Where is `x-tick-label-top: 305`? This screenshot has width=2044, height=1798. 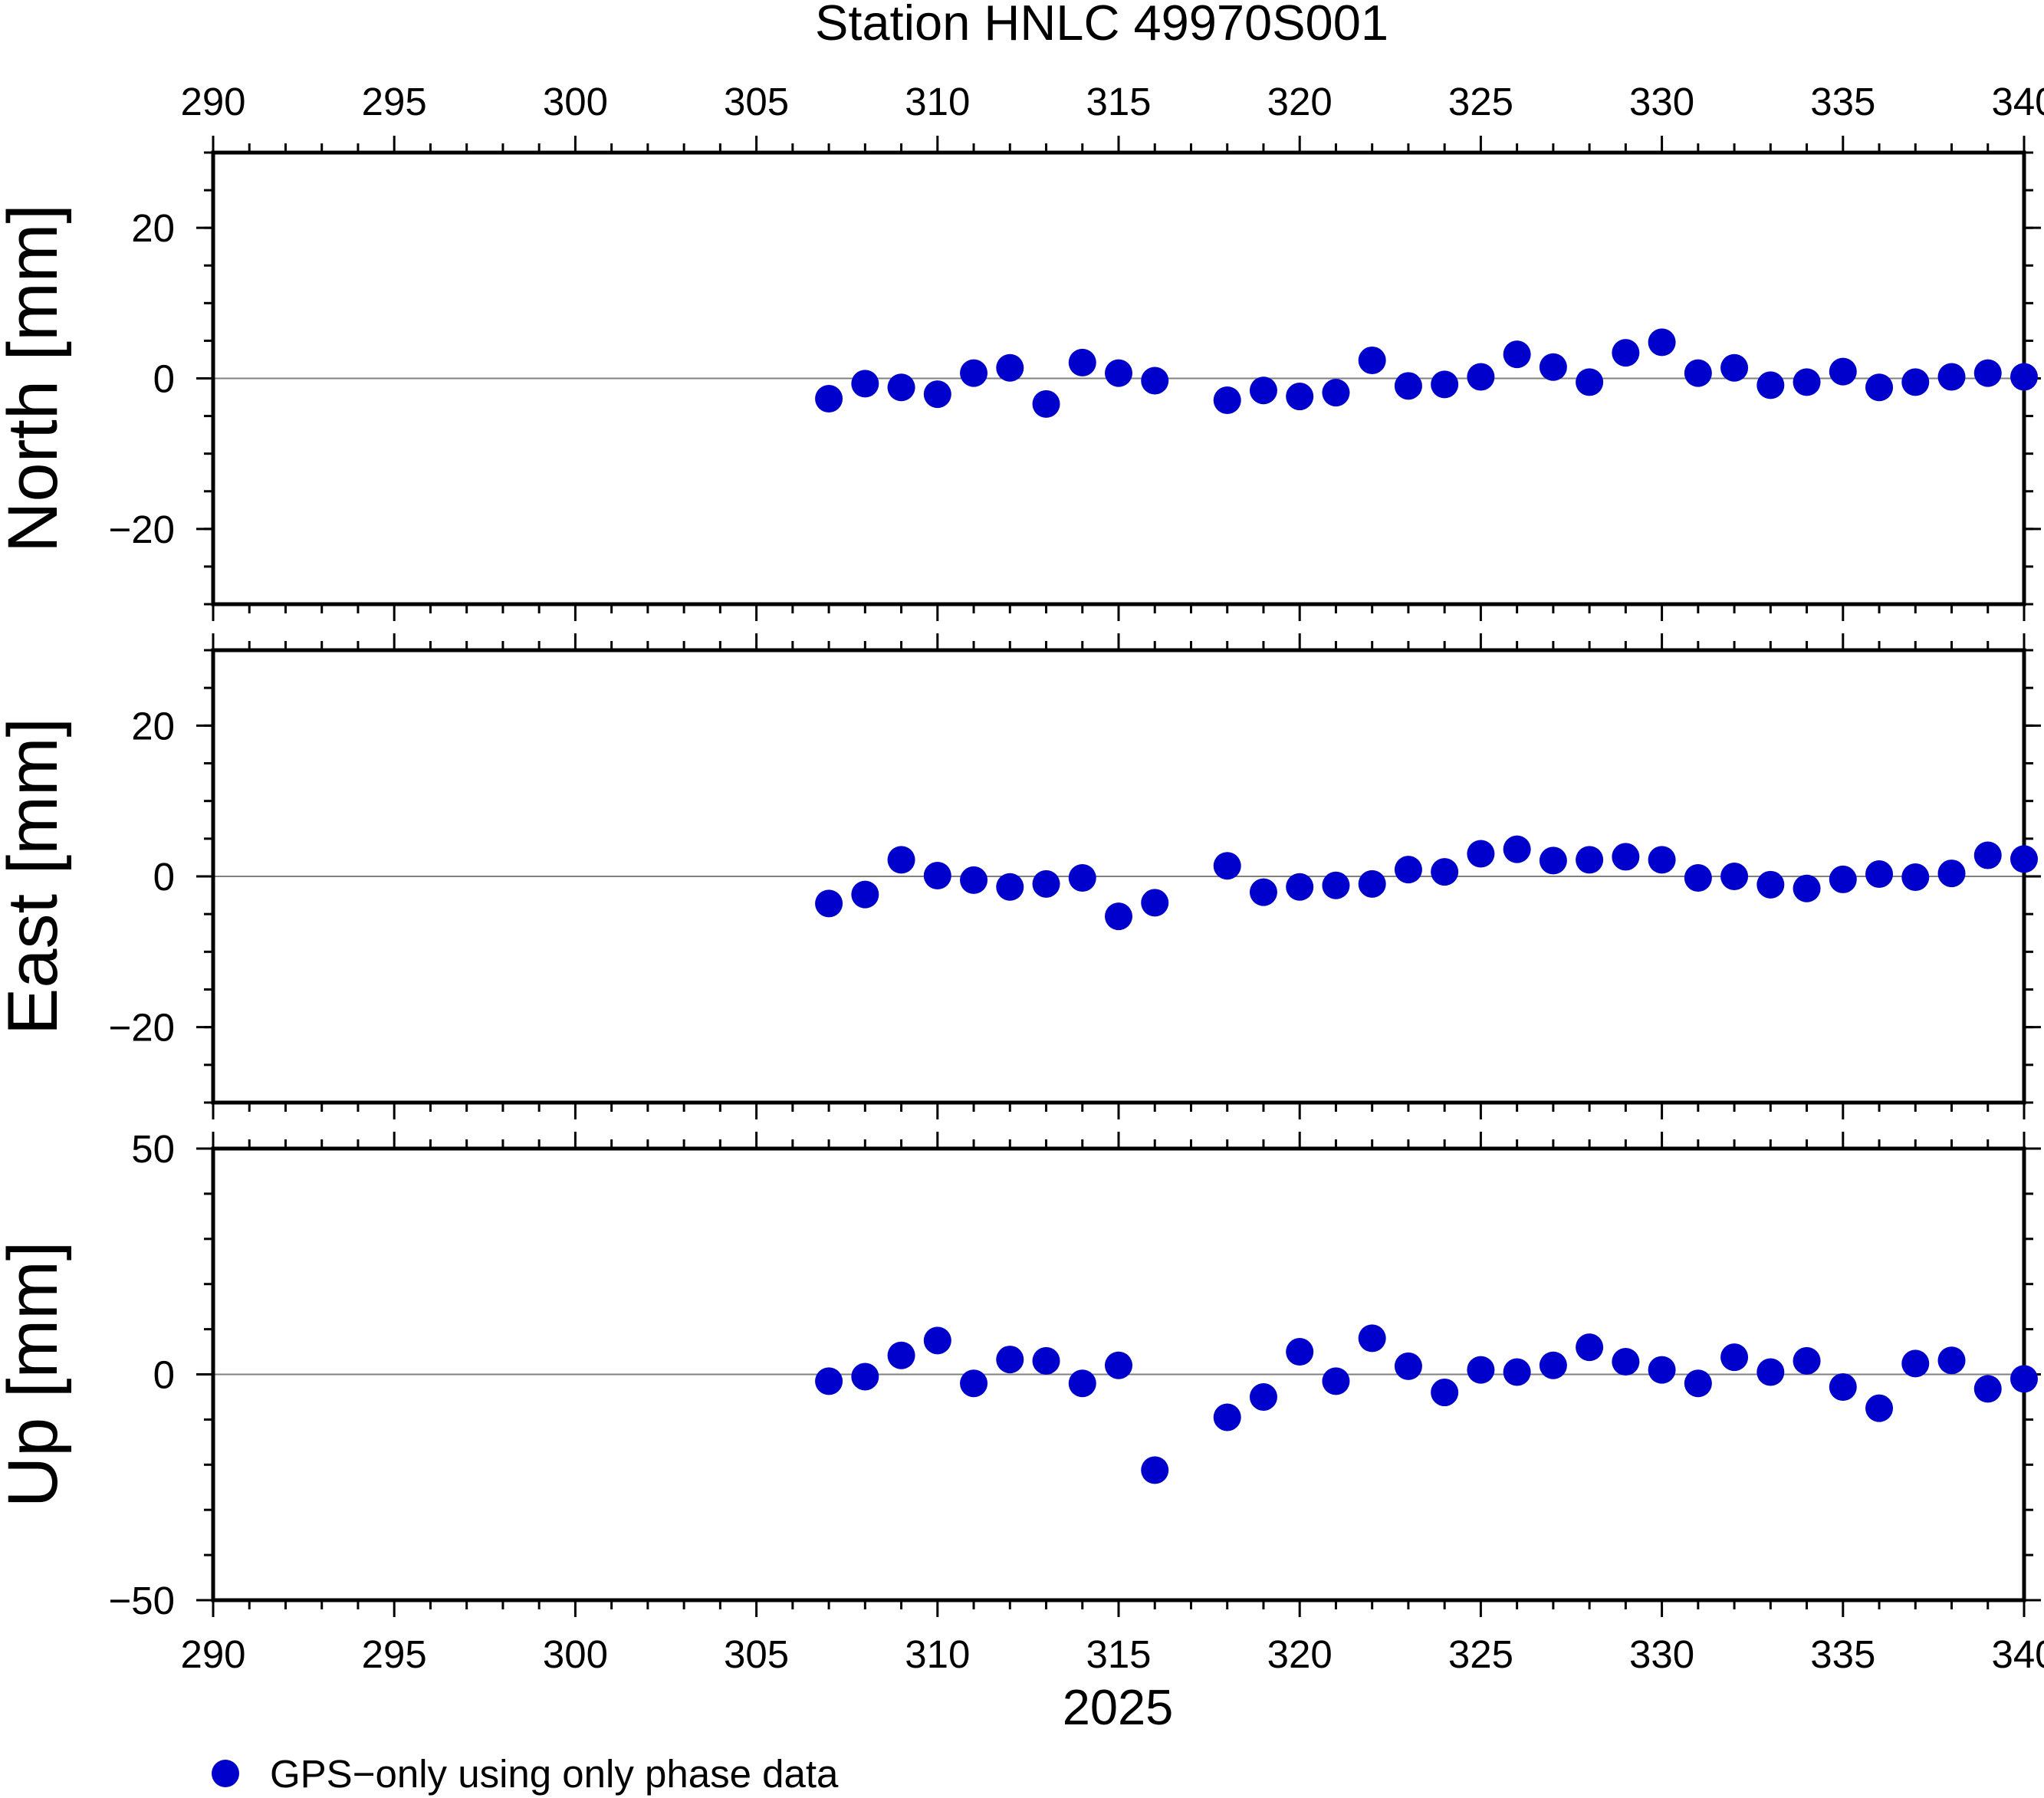 x-tick-label-top: 305 is located at coordinates (757, 101).